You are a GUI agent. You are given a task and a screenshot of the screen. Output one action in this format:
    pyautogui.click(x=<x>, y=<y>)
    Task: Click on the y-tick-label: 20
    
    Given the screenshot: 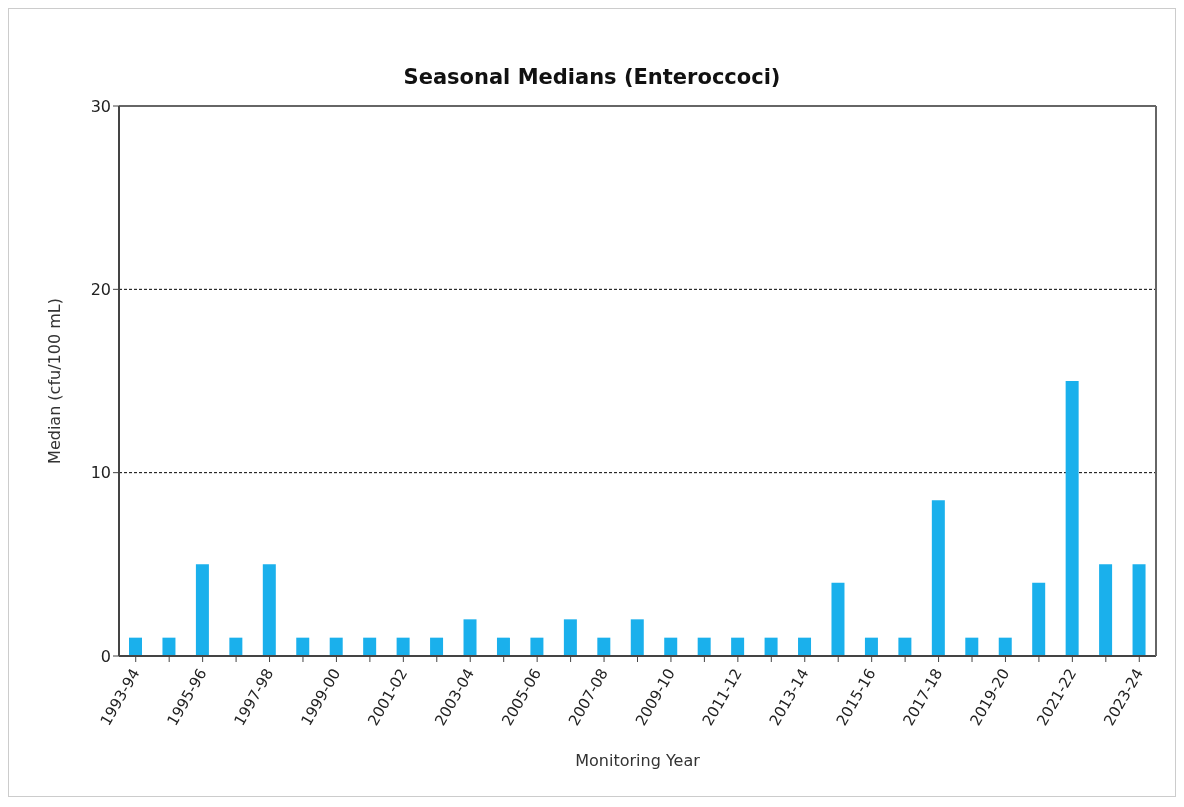 What is the action you would take?
    pyautogui.click(x=100, y=290)
    